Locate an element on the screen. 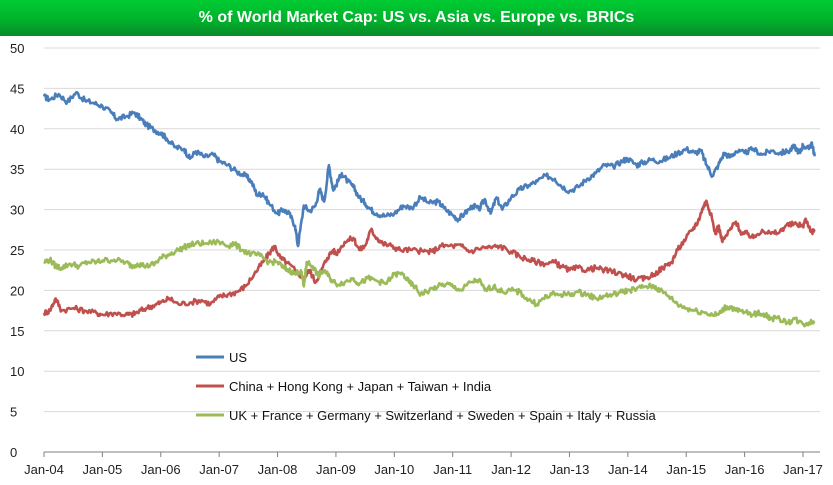  x-tick-label: Jan-06 is located at coordinates (161, 469).